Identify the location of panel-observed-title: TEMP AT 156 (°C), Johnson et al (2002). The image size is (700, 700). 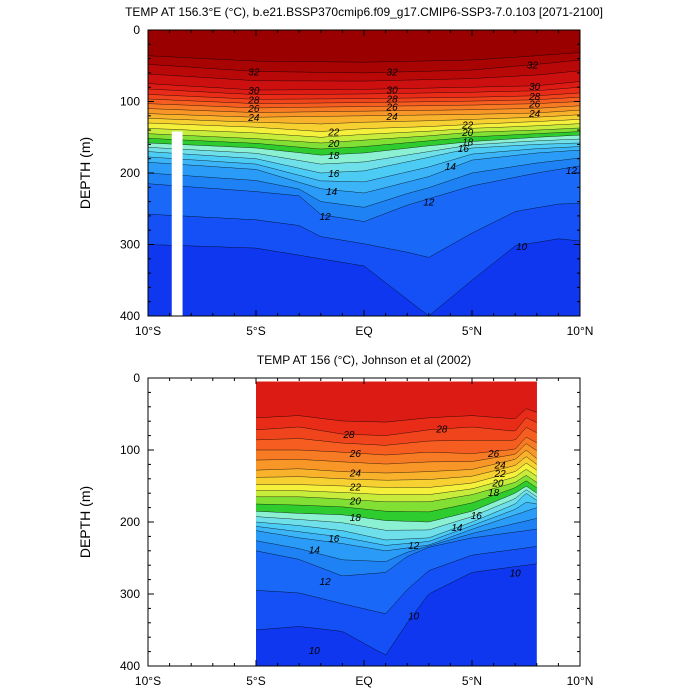
(364, 360).